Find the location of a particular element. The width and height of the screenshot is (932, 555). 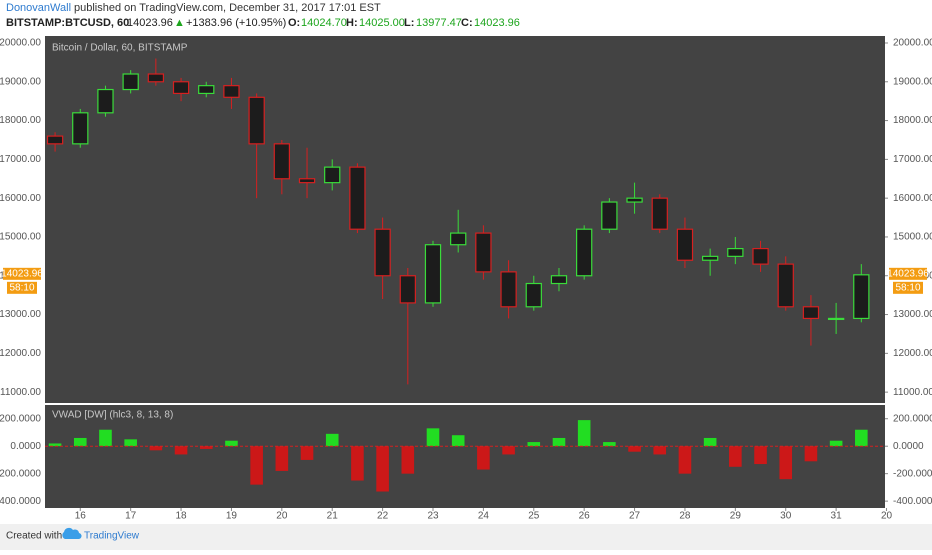

x-tick-label: 26 is located at coordinates (585, 516).